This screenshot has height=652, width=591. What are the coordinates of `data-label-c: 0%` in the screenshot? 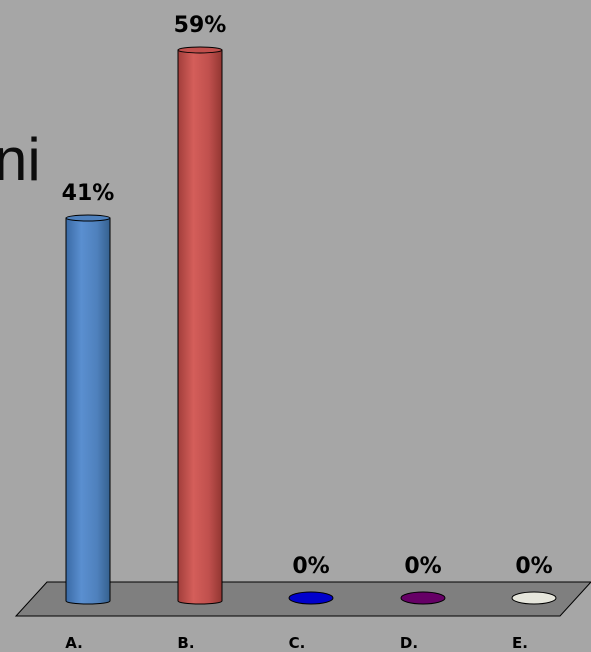 It's located at (310, 566).